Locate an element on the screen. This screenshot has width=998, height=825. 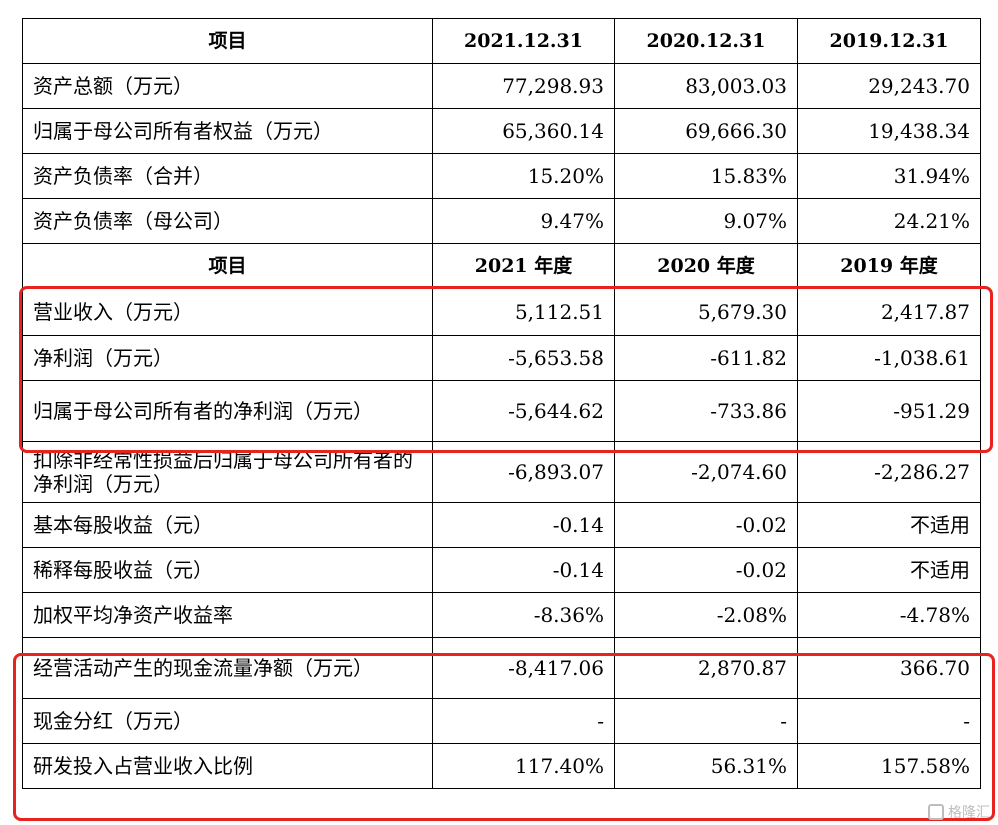
value-2020: 15.83% is located at coordinates (706, 176).